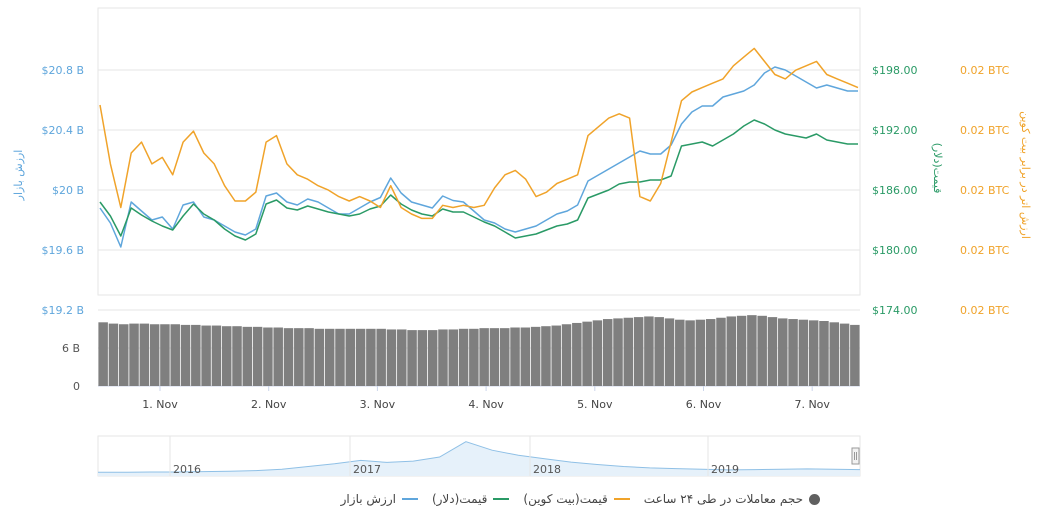  I want to click on usd-tick-label: $174.00, so click(895, 310).